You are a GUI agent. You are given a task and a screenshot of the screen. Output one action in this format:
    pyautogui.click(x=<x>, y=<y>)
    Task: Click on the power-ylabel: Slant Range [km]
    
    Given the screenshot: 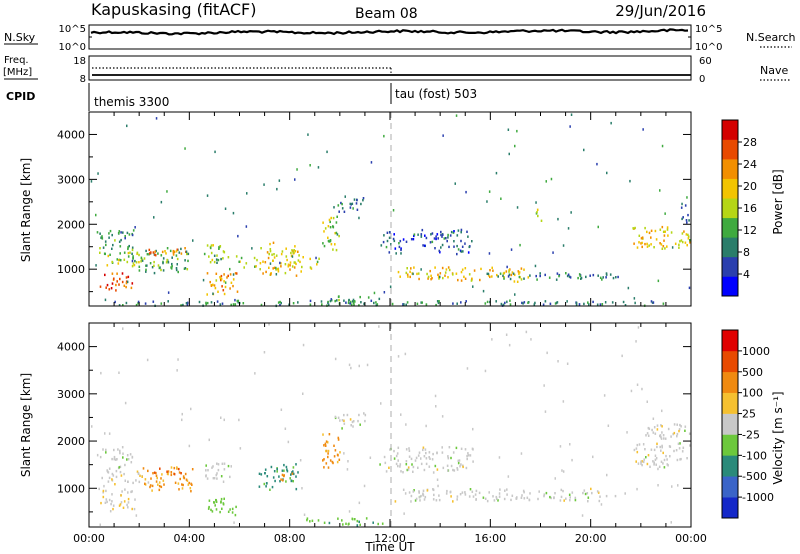 What is the action you would take?
    pyautogui.click(x=26, y=210)
    